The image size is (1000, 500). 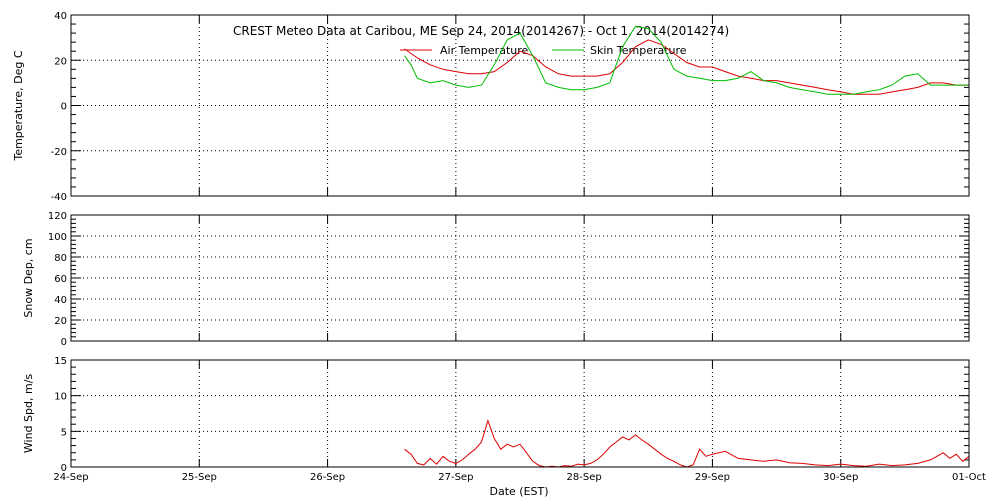 I want to click on y-tick-label: 10, so click(x=60, y=397).